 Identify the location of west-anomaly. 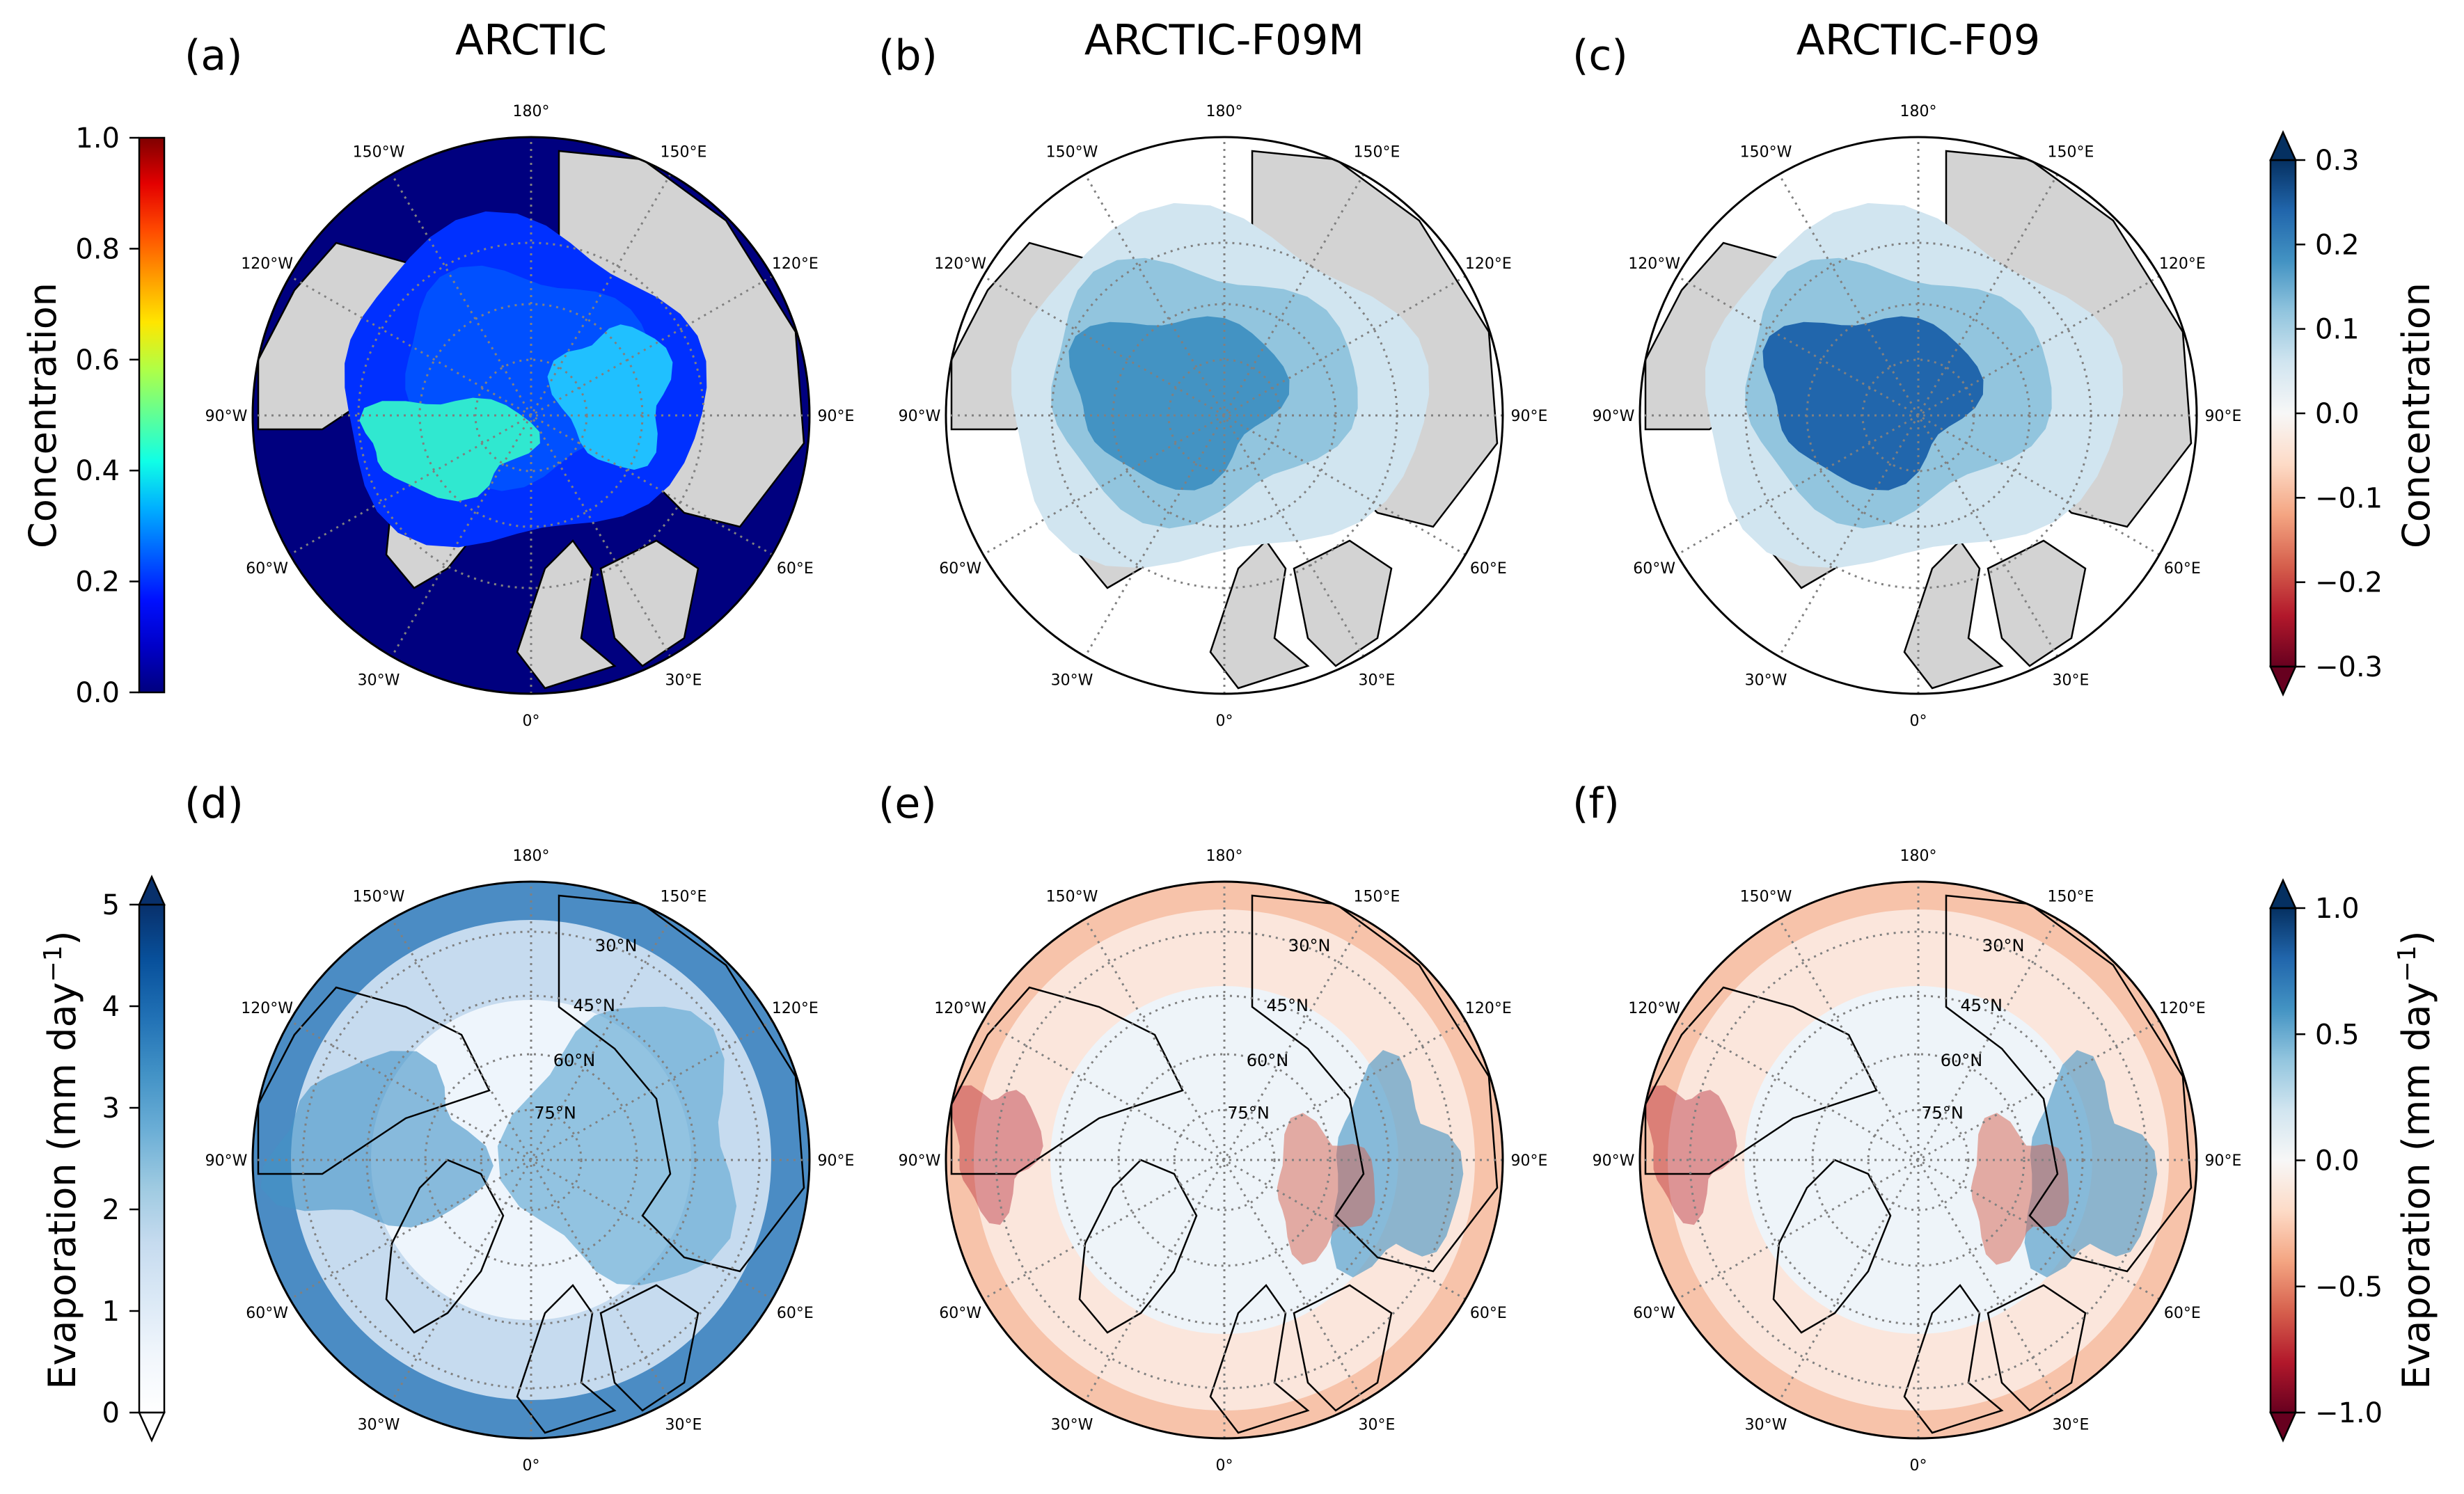
(1691, 1155).